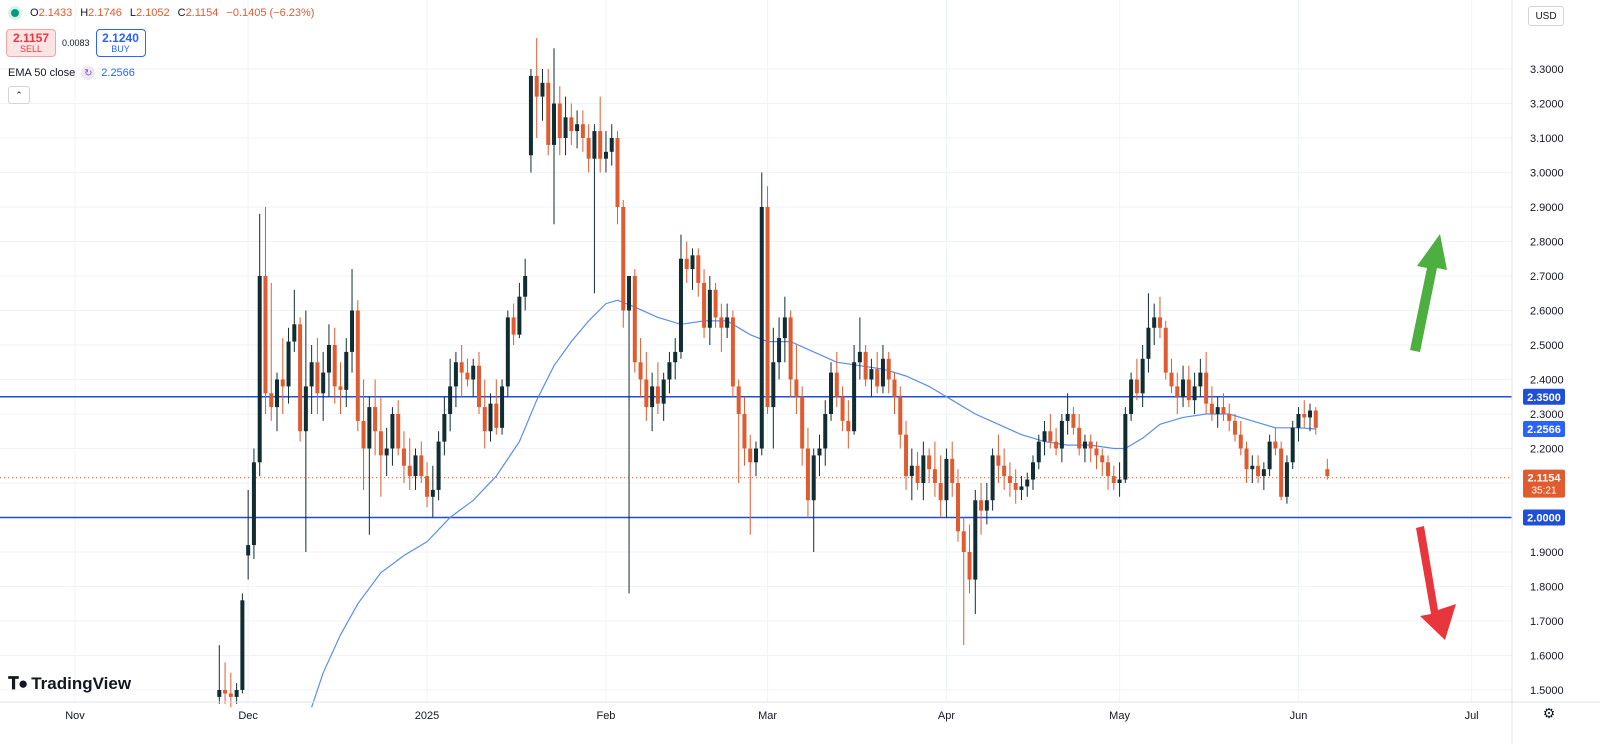 This screenshot has width=1600, height=744. I want to click on level-price-tag-label: 2.0000, so click(1544, 519).